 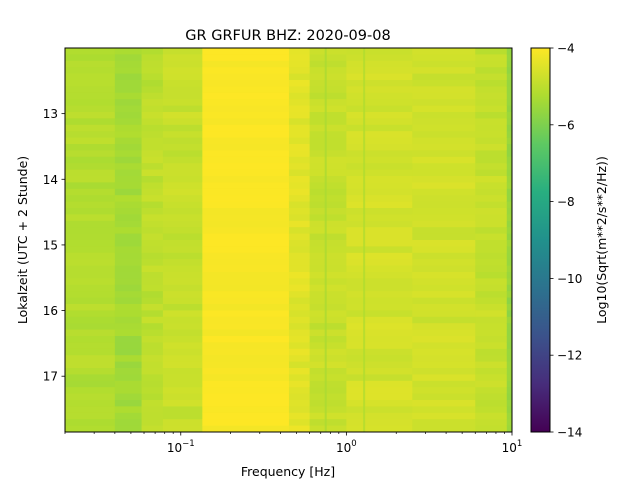 I want to click on y-tick-label: 15, so click(x=50, y=245).